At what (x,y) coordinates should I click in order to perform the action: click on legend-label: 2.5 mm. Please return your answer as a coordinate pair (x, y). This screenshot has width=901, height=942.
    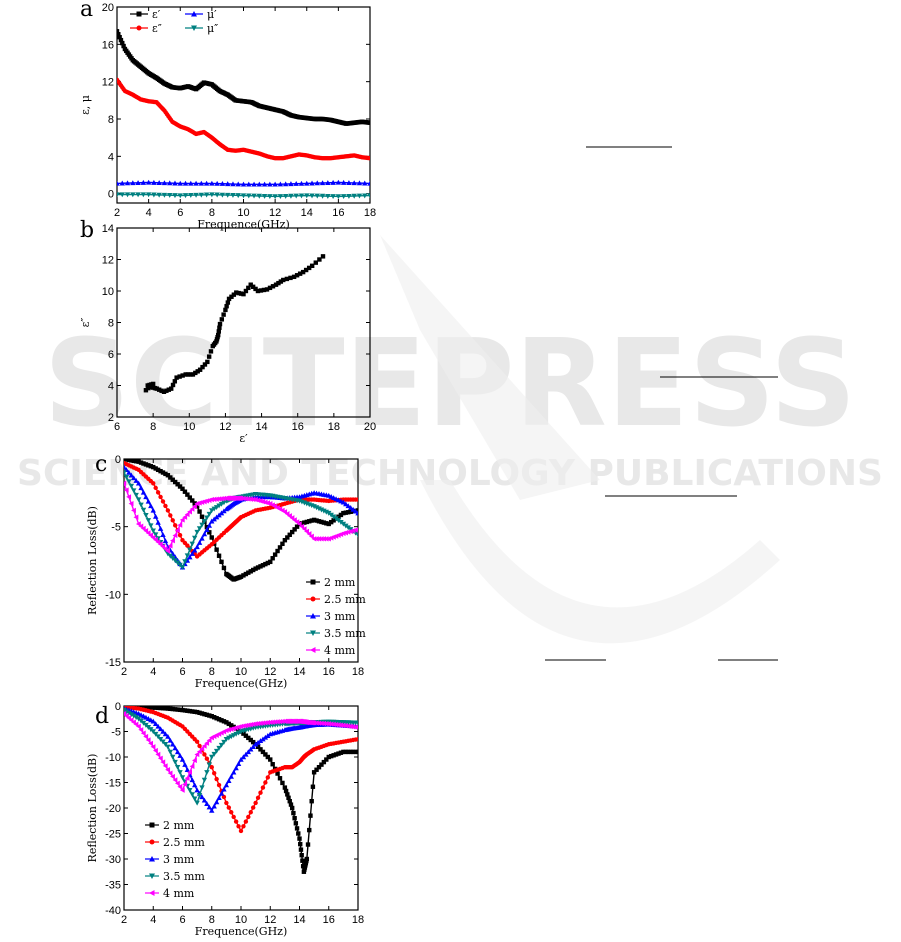
    Looking at the image, I should click on (184, 842).